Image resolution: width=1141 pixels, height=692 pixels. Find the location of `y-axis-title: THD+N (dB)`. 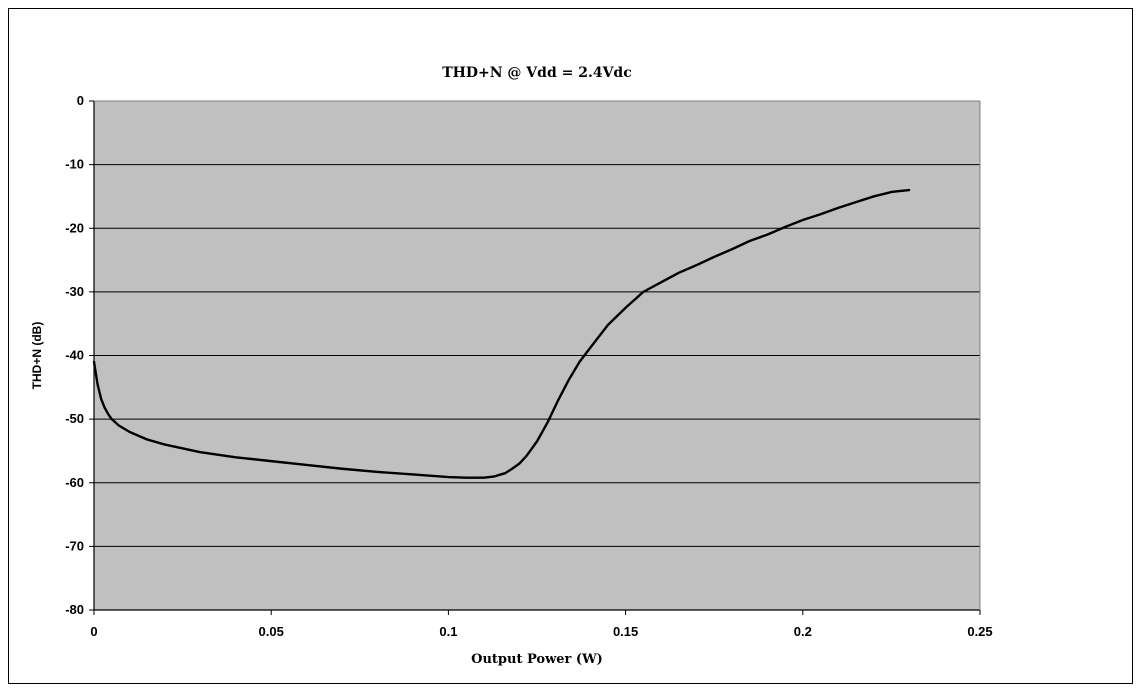

y-axis-title: THD+N (dB) is located at coordinates (37, 356).